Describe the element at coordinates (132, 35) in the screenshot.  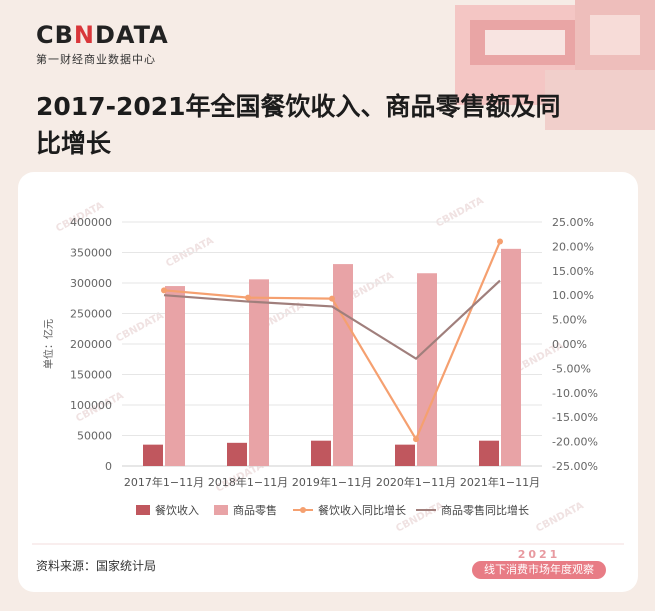
I see `logo-part-data: DATA` at that location.